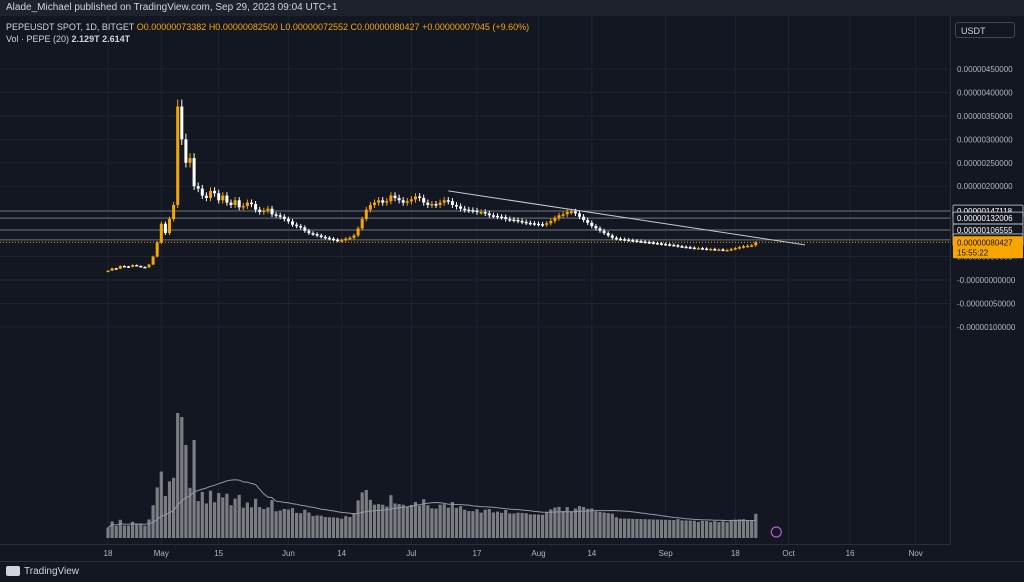 The width and height of the screenshot is (1024, 582). Describe the element at coordinates (431, 504) in the screenshot. I see `volume-ma-line` at that location.